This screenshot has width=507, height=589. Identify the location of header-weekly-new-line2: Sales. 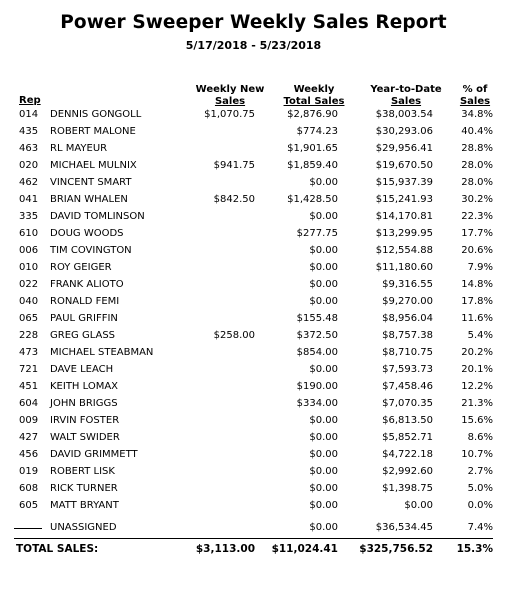
(230, 101).